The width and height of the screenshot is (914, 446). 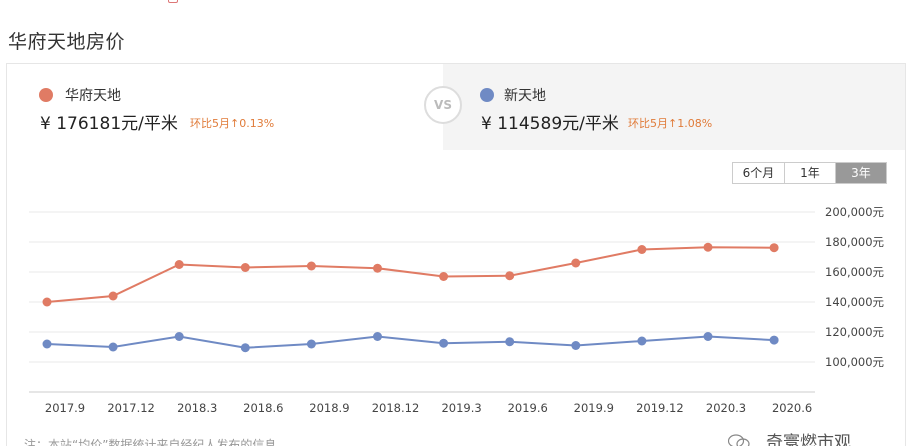 What do you see at coordinates (67, 42) in the screenshot?
I see `page-title: 华府天地房价` at bounding box center [67, 42].